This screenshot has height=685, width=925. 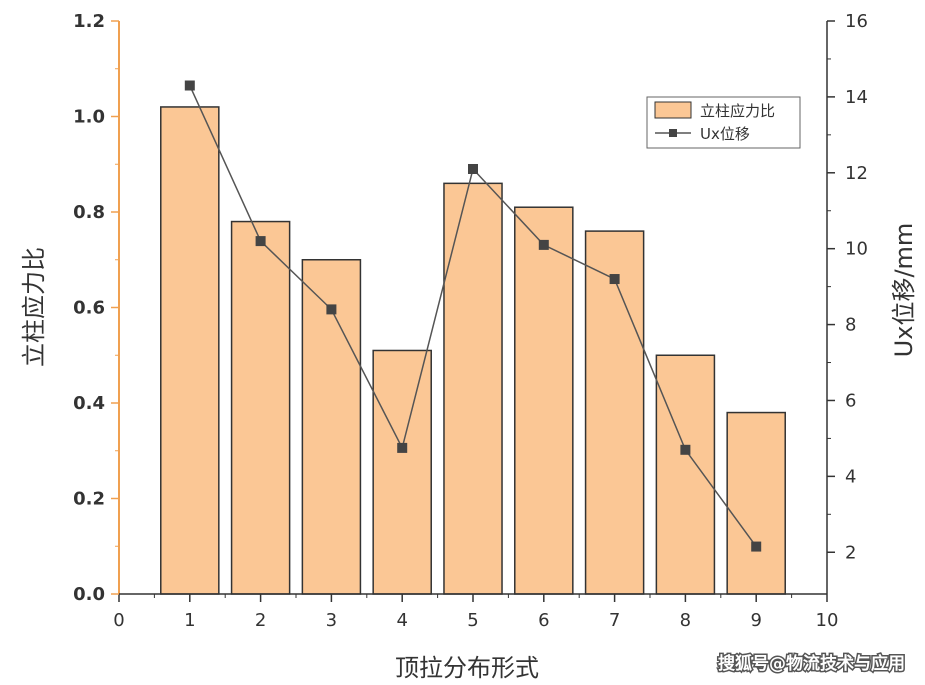 What do you see at coordinates (614, 620) in the screenshot?
I see `x-tick-label-7: 7` at bounding box center [614, 620].